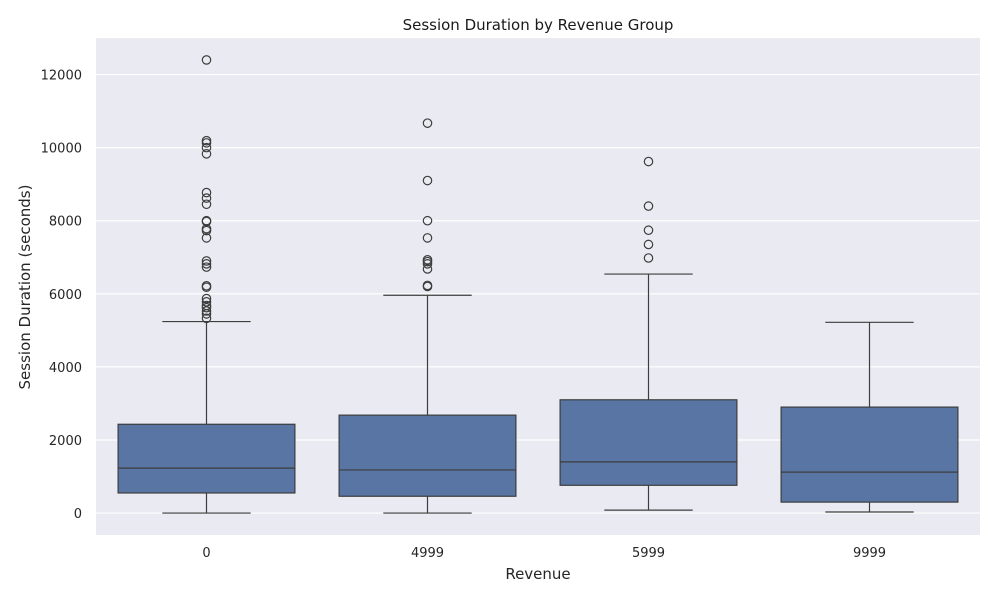 This screenshot has height=600, width=1000. What do you see at coordinates (427, 553) in the screenshot?
I see `x-tick-label: 4999` at bounding box center [427, 553].